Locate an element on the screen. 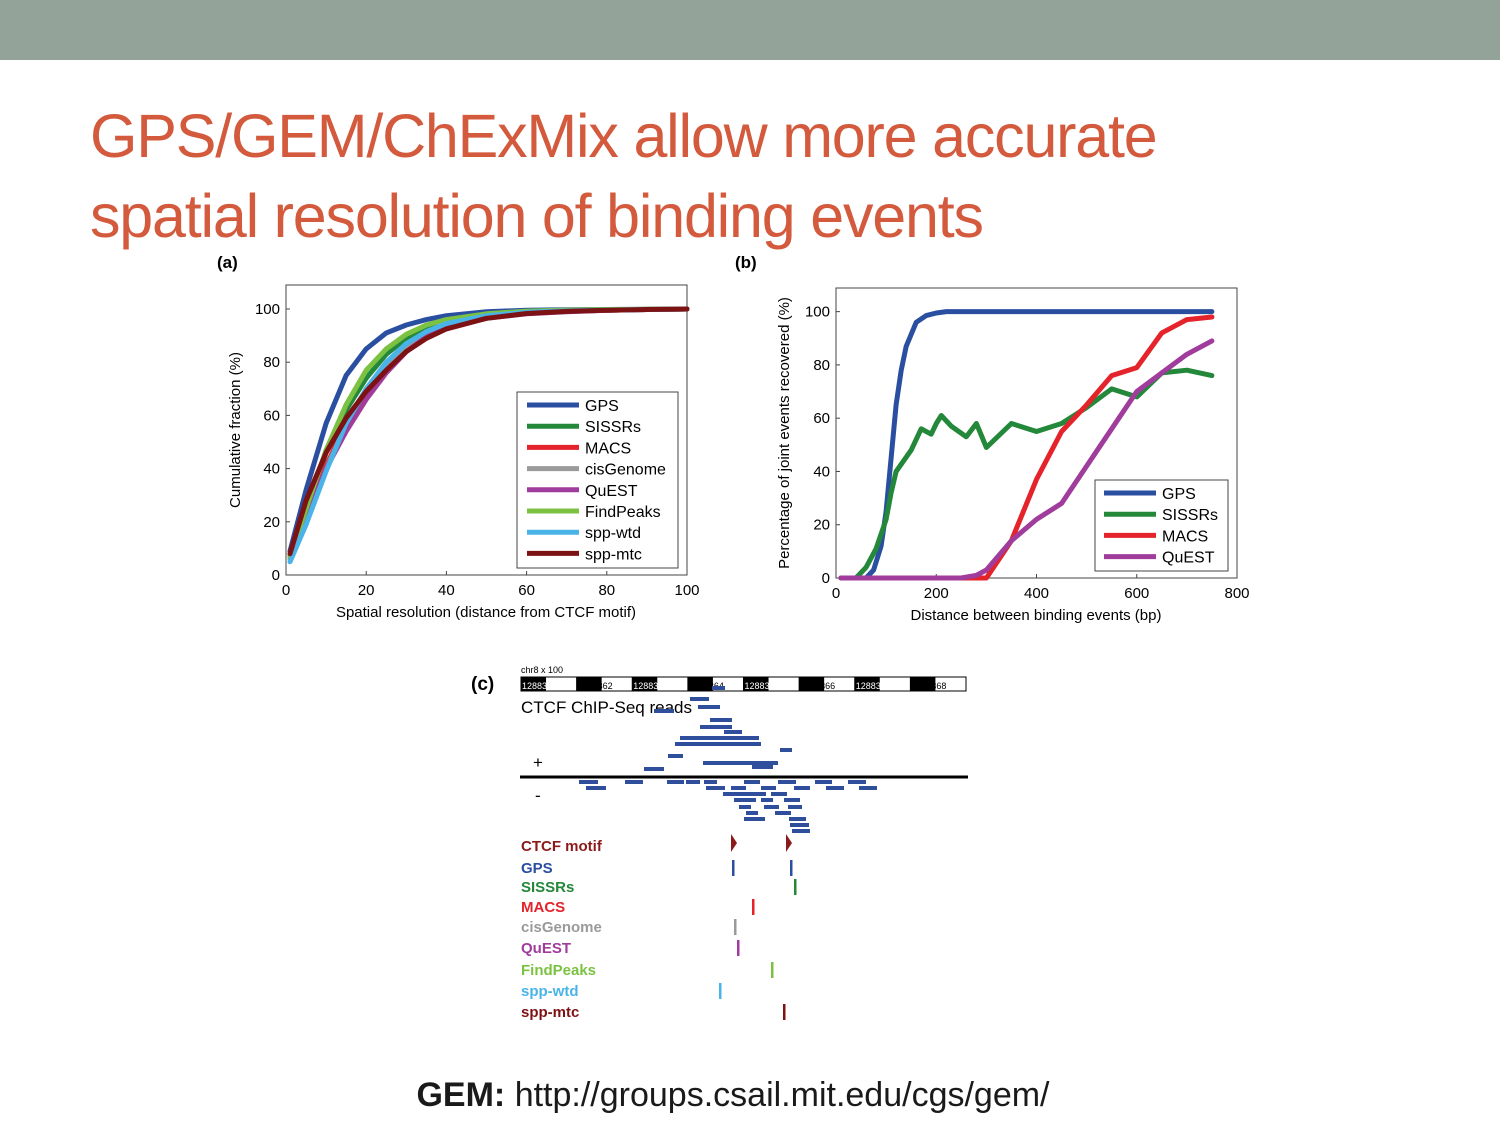 This screenshot has width=1500, height=1125. panel-a-ytick-label: 100 is located at coordinates (267, 309).